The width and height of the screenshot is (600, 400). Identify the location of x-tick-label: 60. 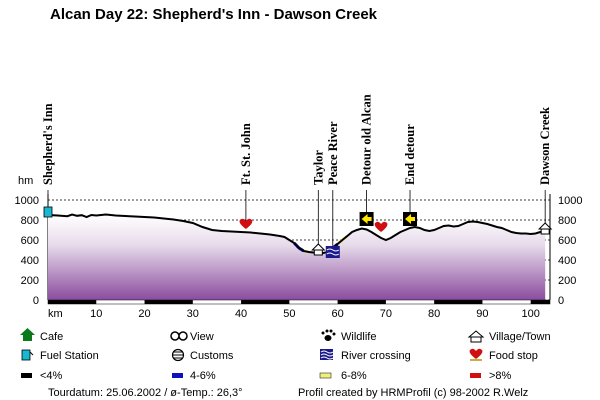
(337, 314).